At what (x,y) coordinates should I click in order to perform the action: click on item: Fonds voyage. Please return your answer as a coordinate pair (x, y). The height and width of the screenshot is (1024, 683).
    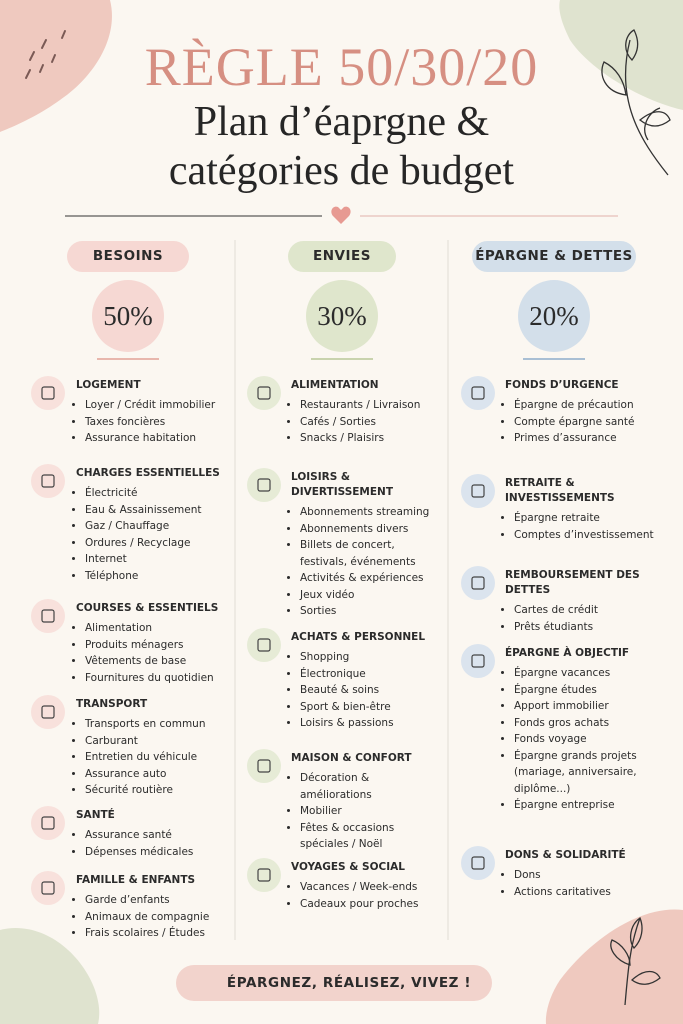
    Looking at the image, I should click on (593, 739).